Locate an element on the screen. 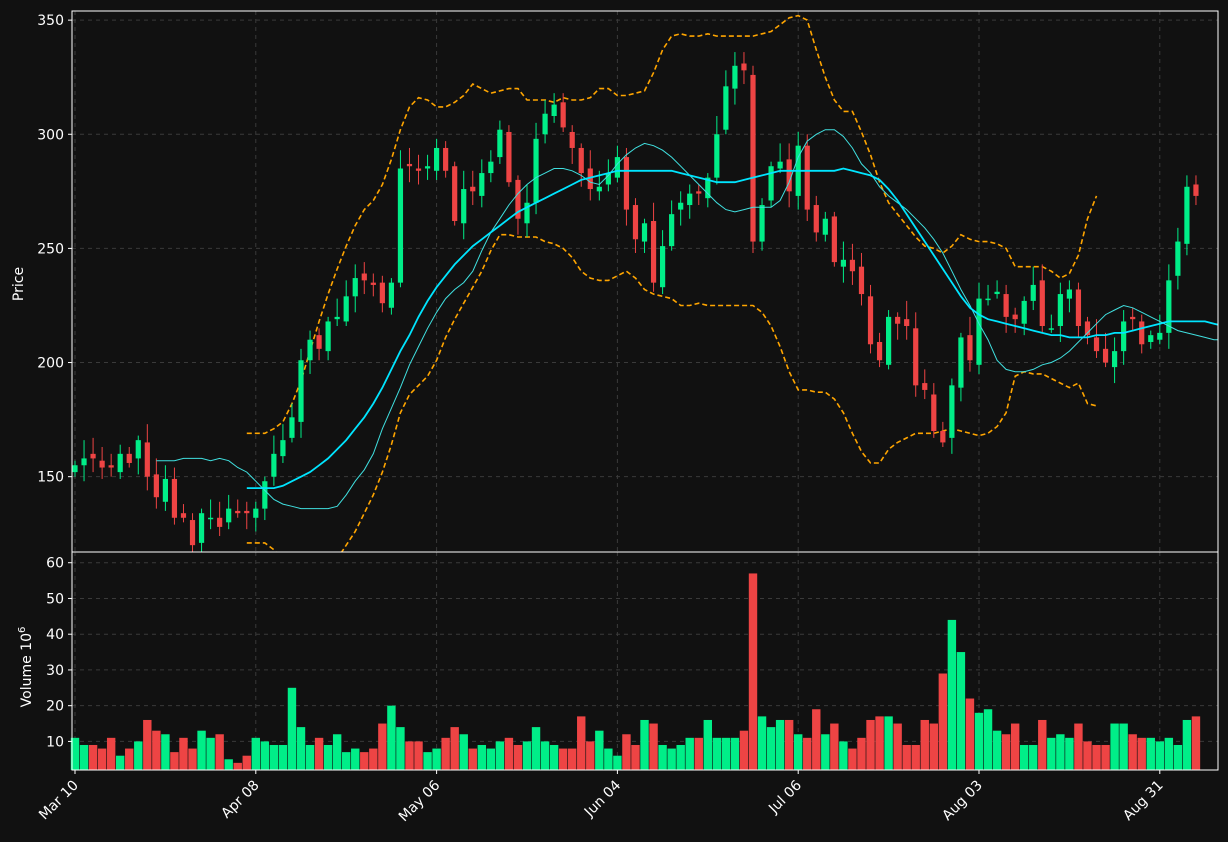 The height and width of the screenshot is (842, 1228). x-tick-label: Apr 08 is located at coordinates (240, 800).